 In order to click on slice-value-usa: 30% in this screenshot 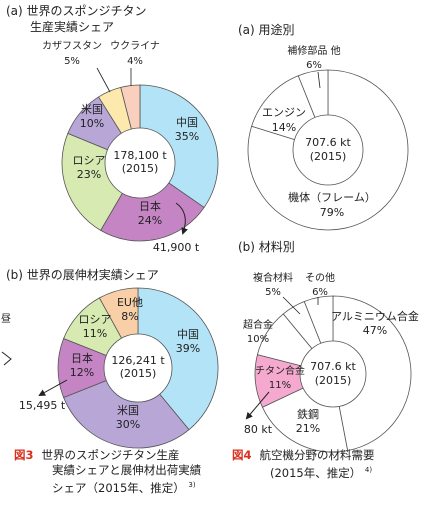, I will do `click(128, 424)`.